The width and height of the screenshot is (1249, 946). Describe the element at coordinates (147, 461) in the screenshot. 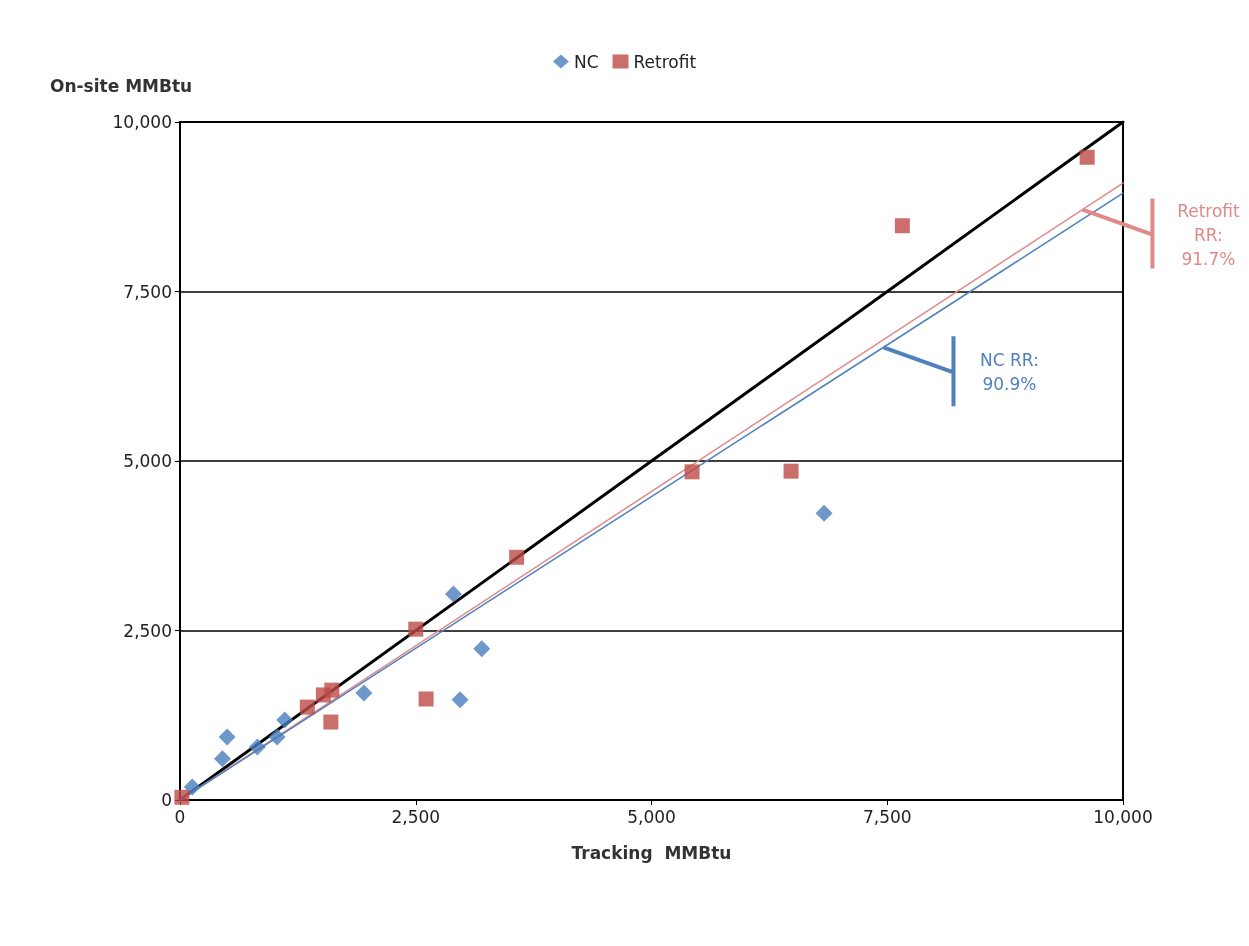

I see `y-tick-label: 5,000` at that location.